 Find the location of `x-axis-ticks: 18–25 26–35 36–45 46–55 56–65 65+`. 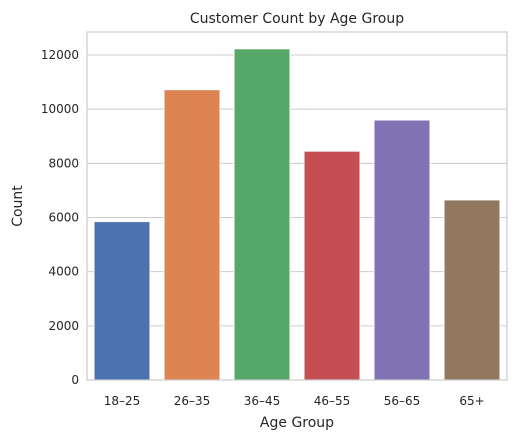

x-axis-ticks: 18–25 26–35 36–45 46–55 56–65 65+ is located at coordinates (294, 401).